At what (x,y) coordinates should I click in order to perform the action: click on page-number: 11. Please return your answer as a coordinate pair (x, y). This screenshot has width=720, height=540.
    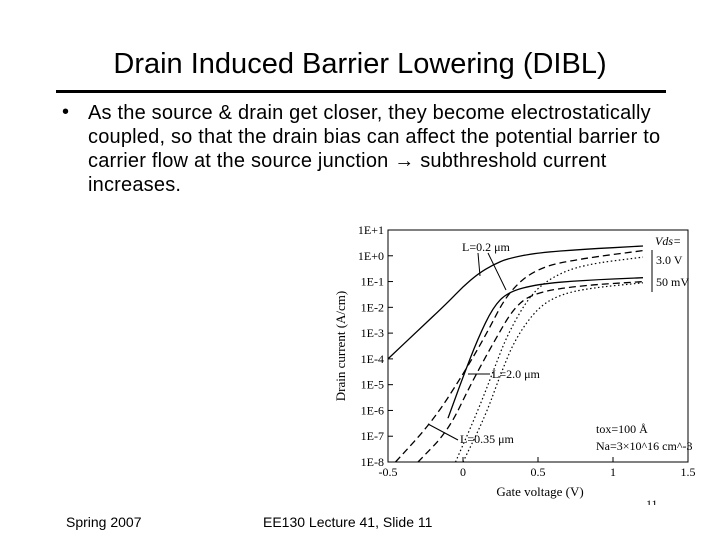
    Looking at the image, I should click on (652, 501).